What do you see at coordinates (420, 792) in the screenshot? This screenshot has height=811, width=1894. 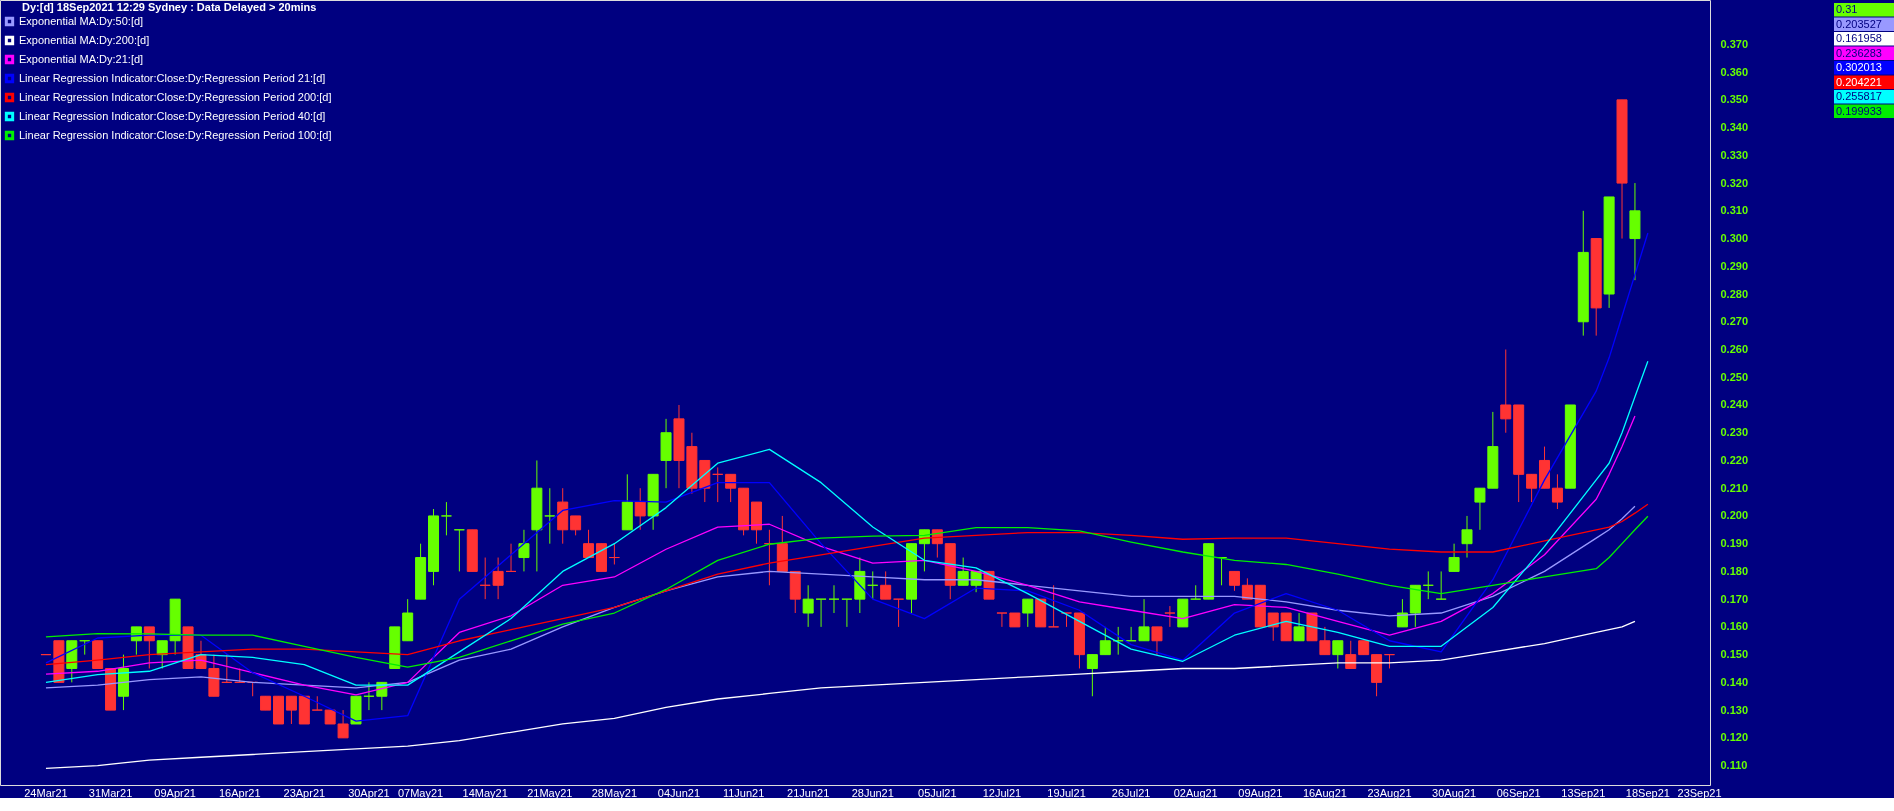 I see `x-tick-label: 07May21` at bounding box center [420, 792].